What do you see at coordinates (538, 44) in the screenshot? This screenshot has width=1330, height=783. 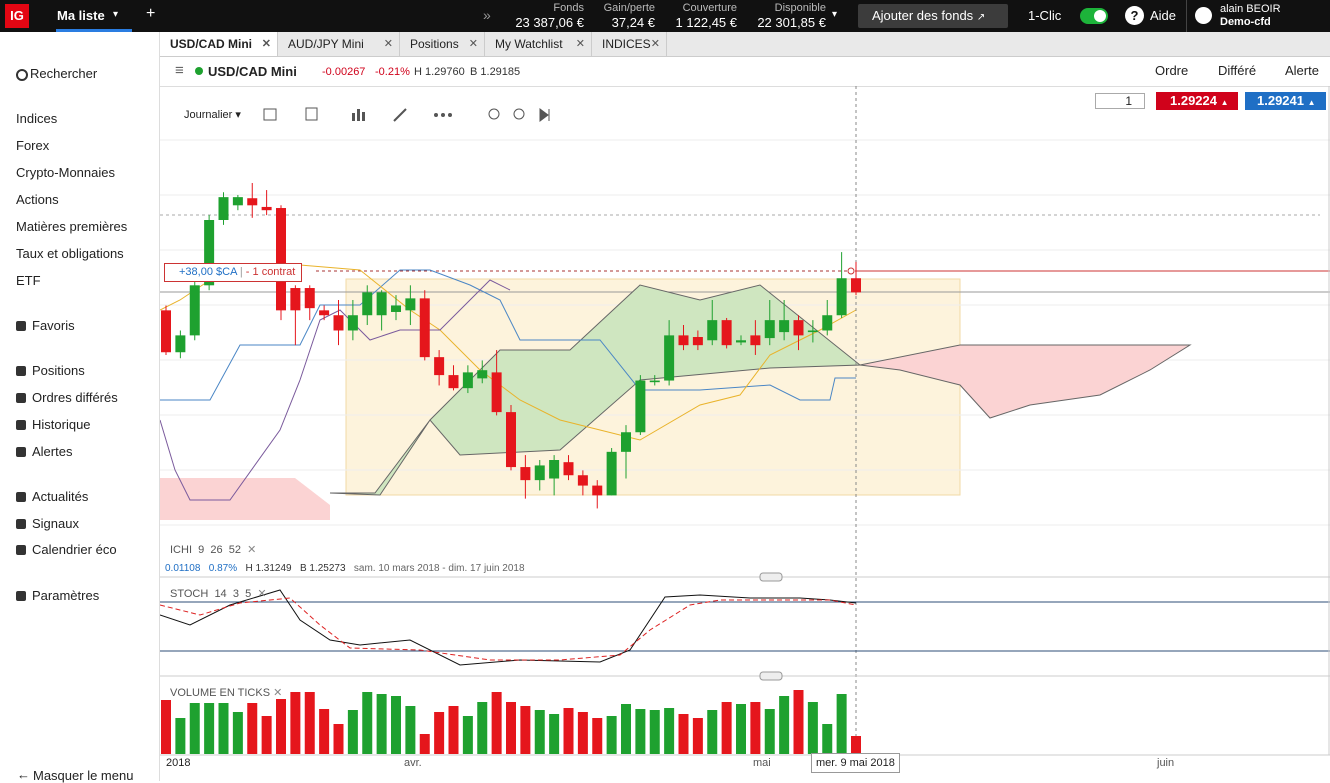 I see `tab: My Watchlist ✕` at bounding box center [538, 44].